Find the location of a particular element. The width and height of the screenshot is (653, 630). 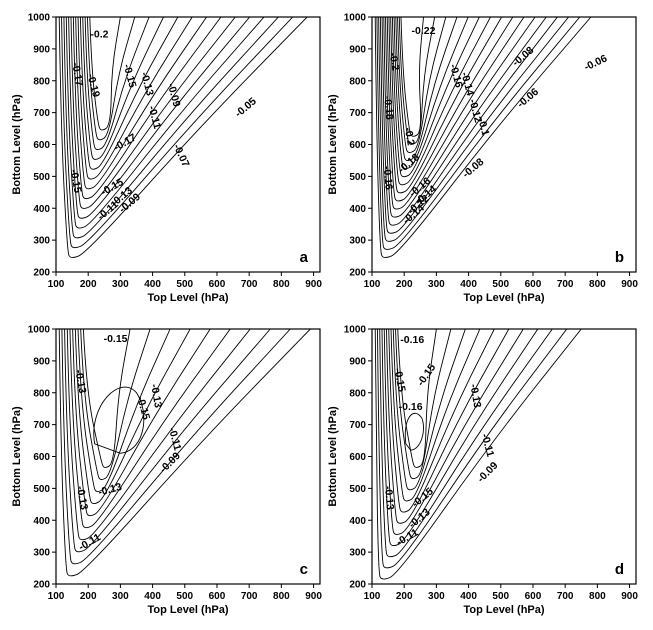

contour-label: -0.09 is located at coordinates (170, 463).